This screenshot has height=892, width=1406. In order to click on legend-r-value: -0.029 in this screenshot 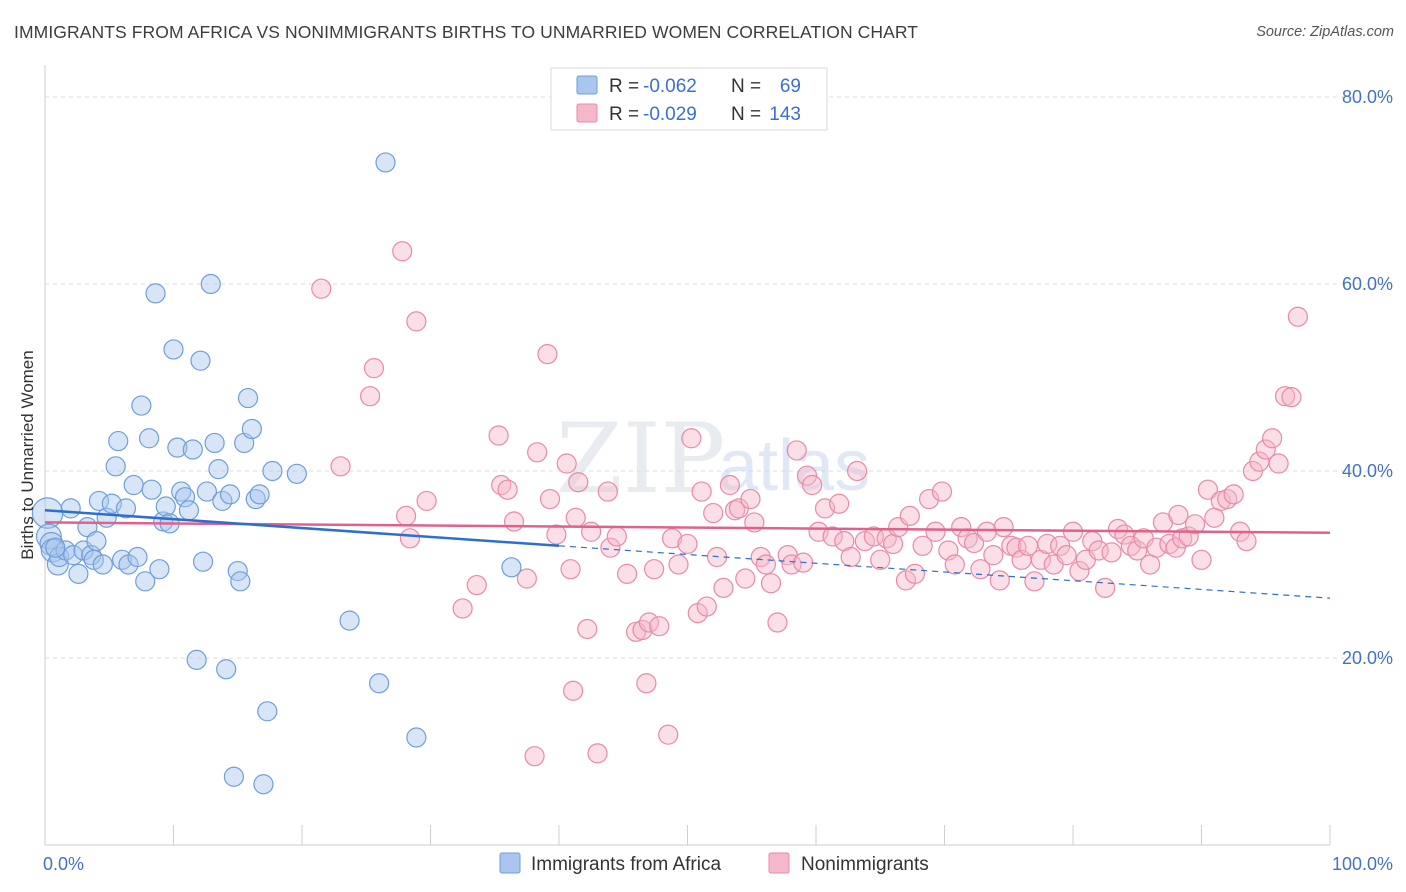, I will do `click(670, 114)`.